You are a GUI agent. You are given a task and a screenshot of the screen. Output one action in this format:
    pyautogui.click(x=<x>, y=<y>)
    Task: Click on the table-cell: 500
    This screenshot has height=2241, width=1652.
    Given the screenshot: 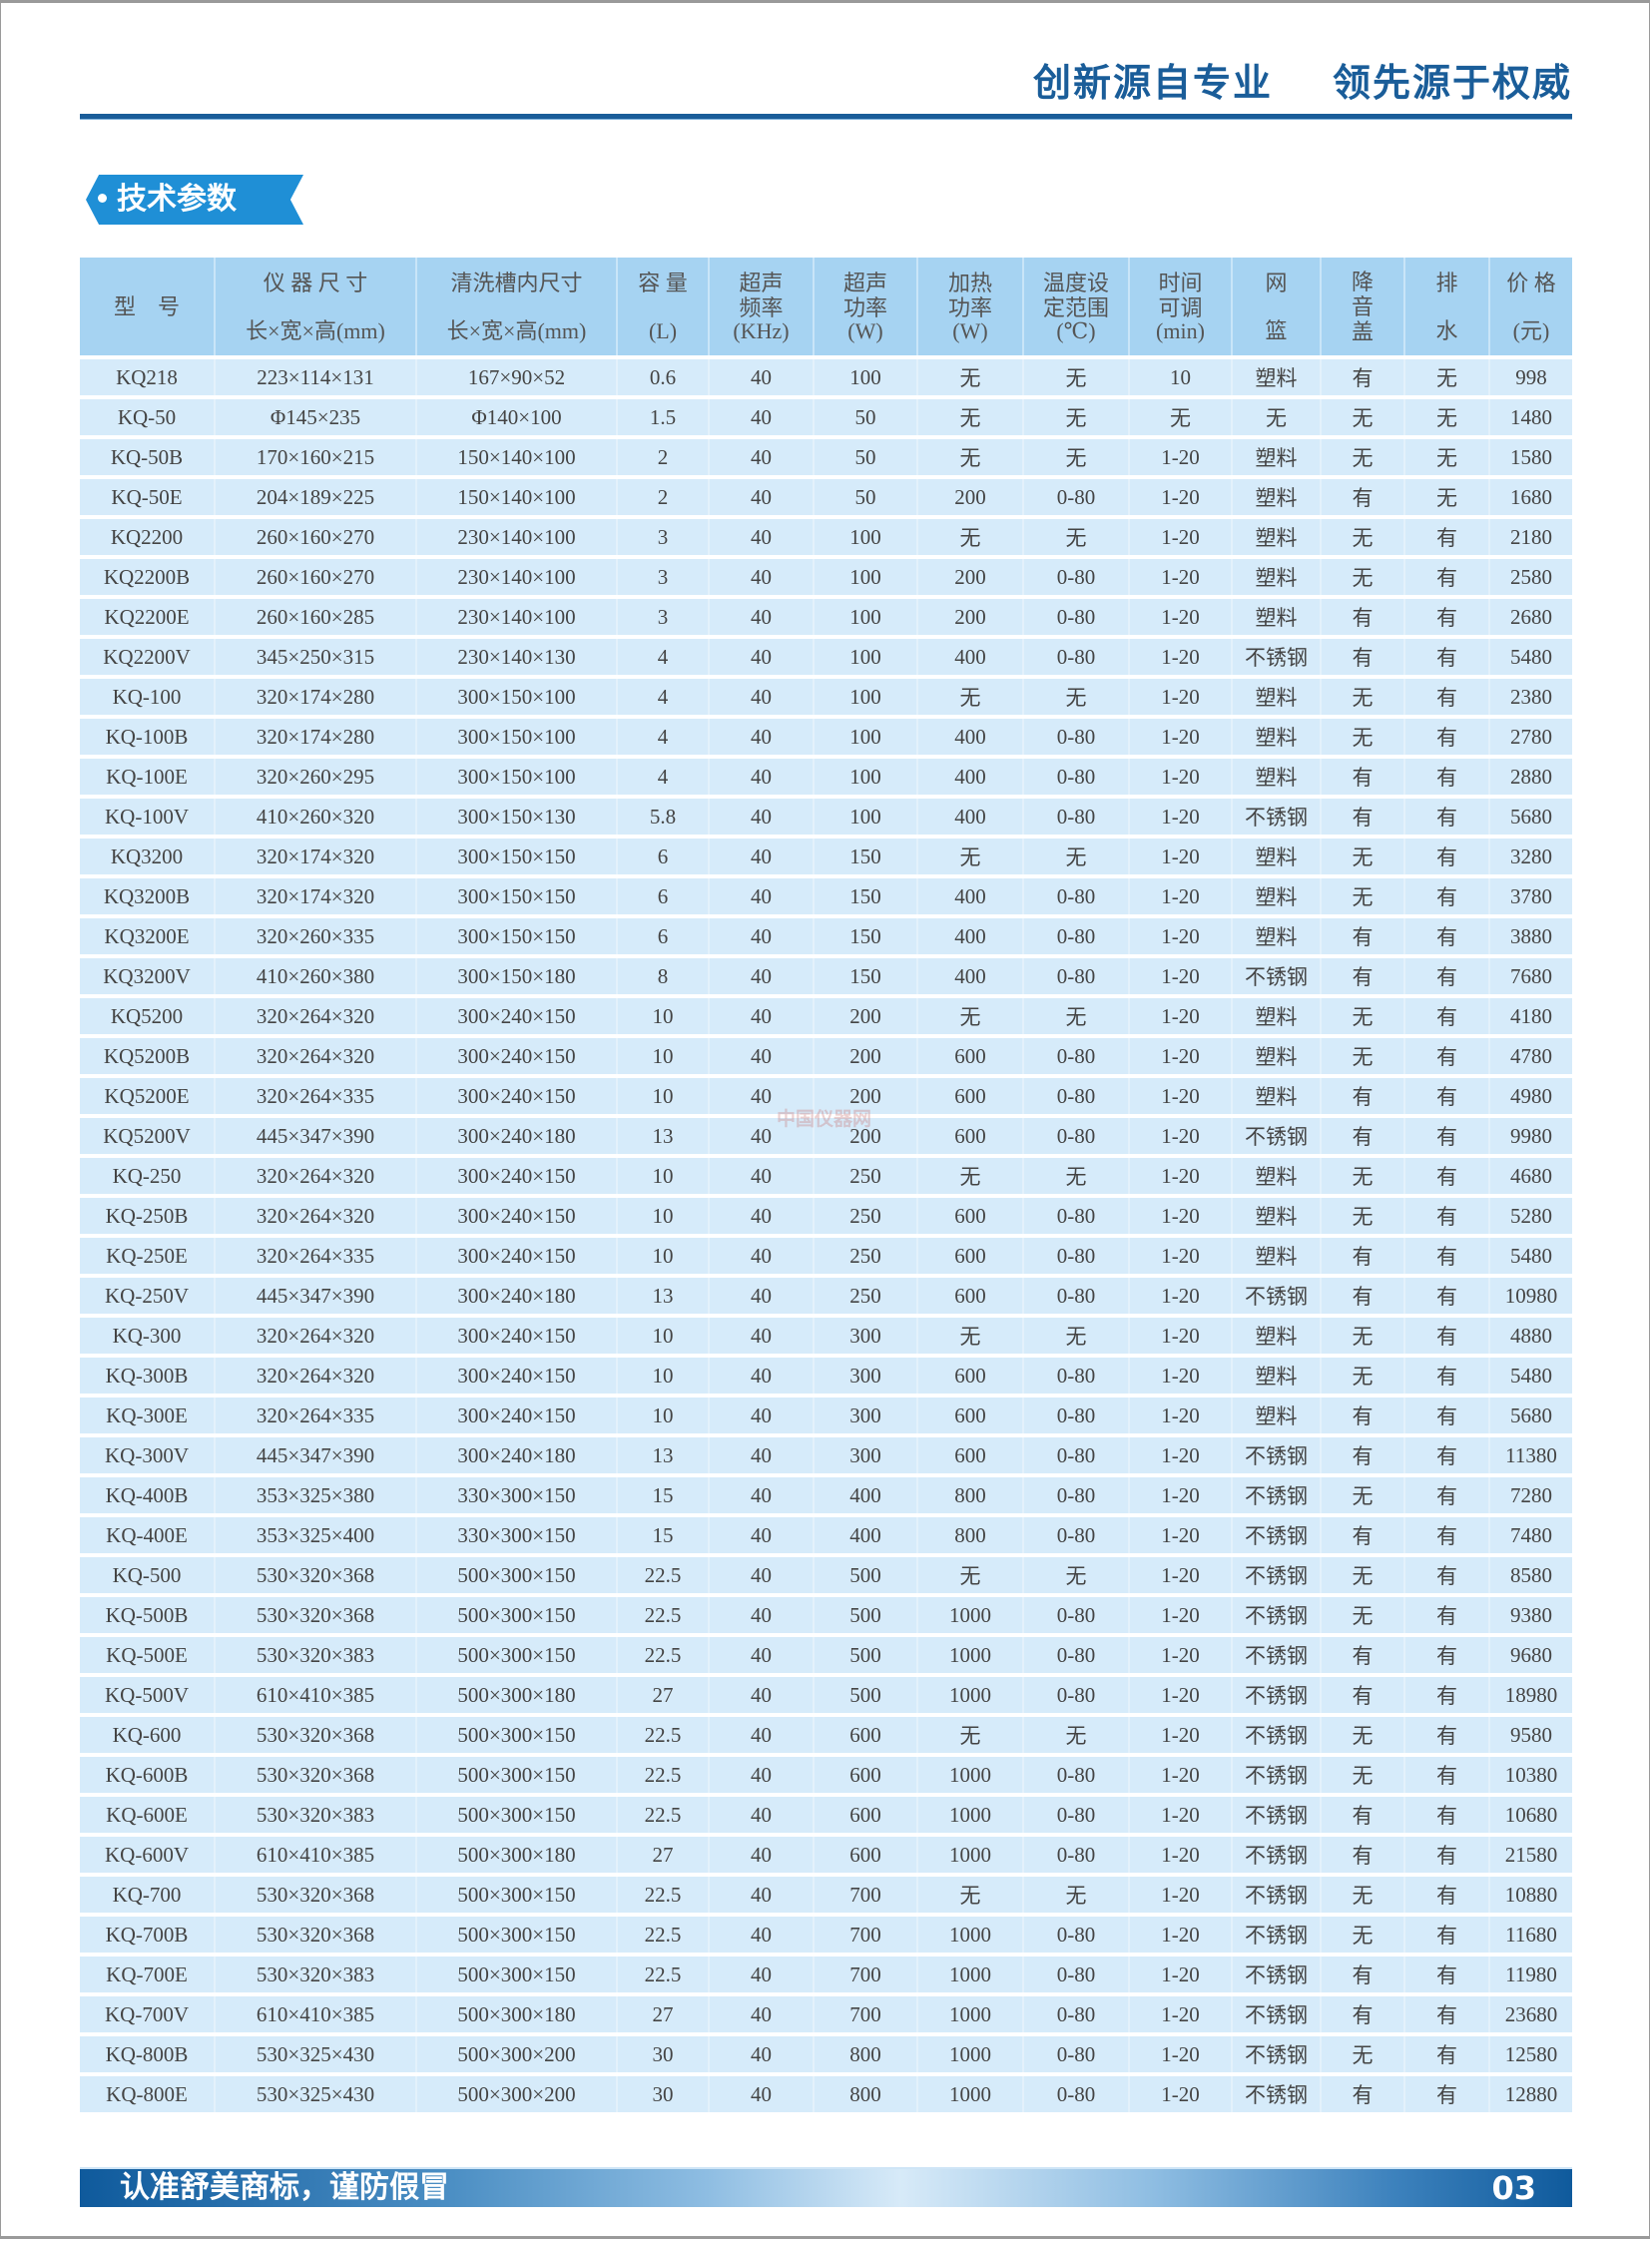 What is the action you would take?
    pyautogui.click(x=866, y=1696)
    